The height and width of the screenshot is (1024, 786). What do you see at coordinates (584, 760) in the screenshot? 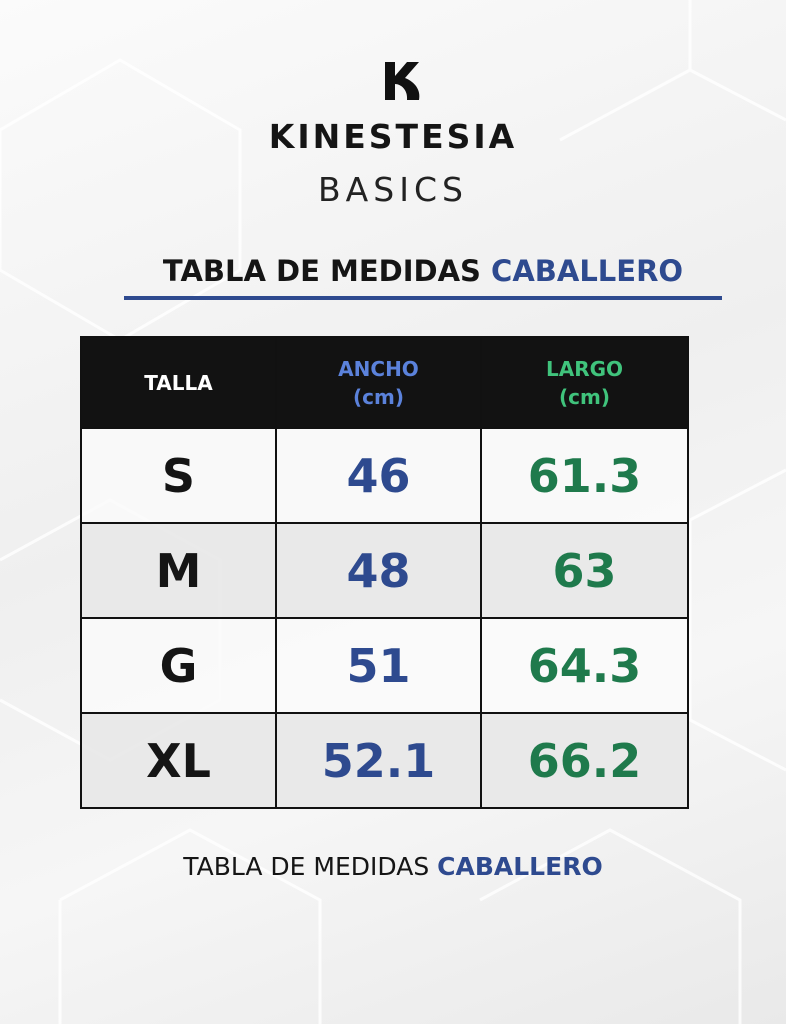
I see `measure-cell: 66.2` at bounding box center [584, 760].